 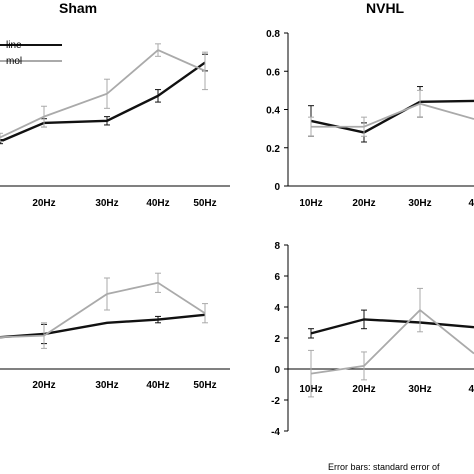 I want to click on panel-sham-bottom: 20Hz 30Hz 40Hz 50Hz, so click(x=115, y=331).